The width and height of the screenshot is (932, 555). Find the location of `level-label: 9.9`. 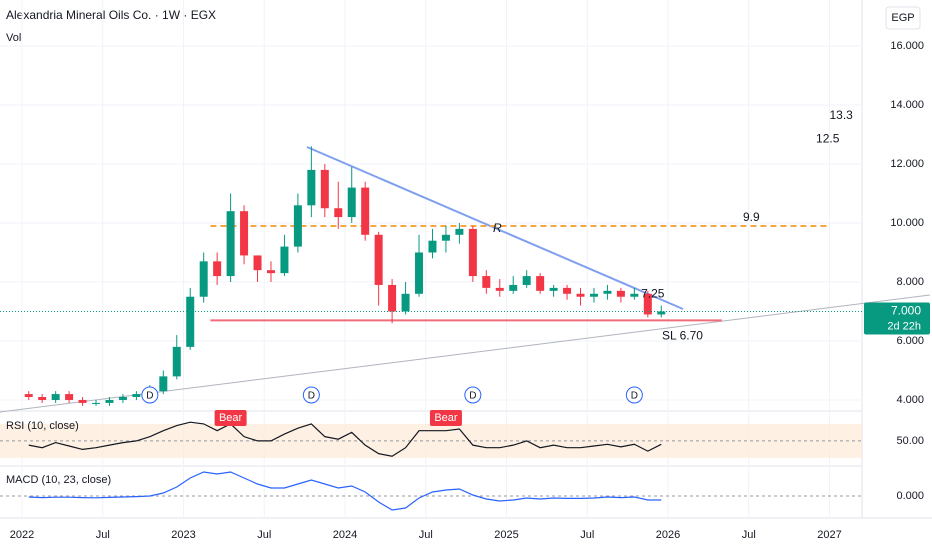

level-label: 9.9 is located at coordinates (751, 217).